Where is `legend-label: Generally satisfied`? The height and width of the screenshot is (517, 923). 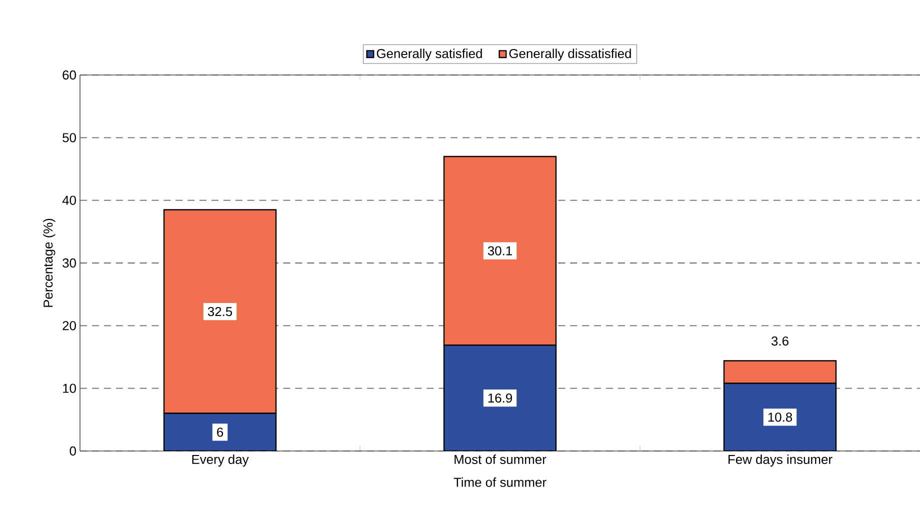
legend-label: Generally satisfied is located at coordinates (429, 54).